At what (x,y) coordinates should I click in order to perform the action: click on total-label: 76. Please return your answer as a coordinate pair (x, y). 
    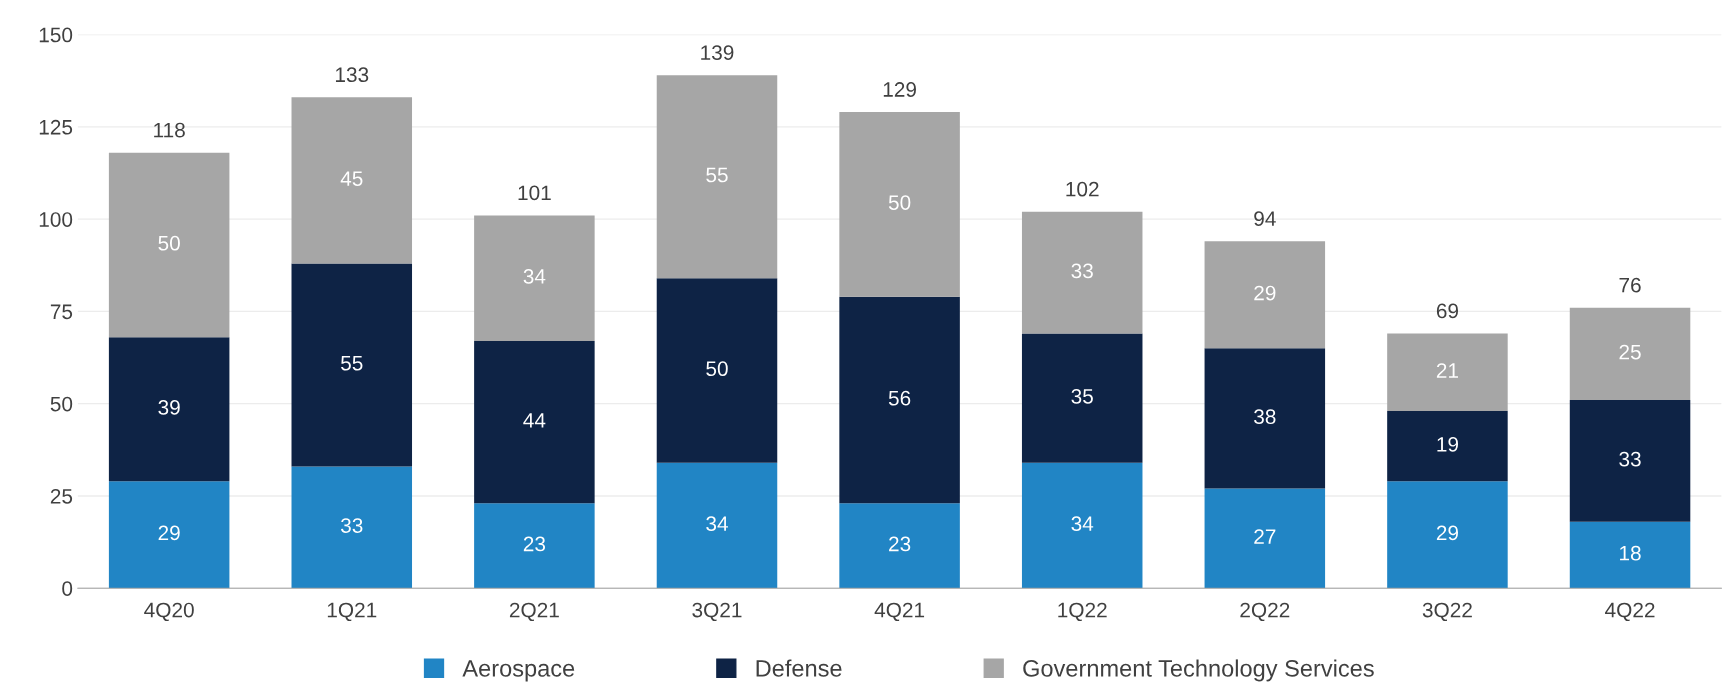
    Looking at the image, I should click on (1630, 285).